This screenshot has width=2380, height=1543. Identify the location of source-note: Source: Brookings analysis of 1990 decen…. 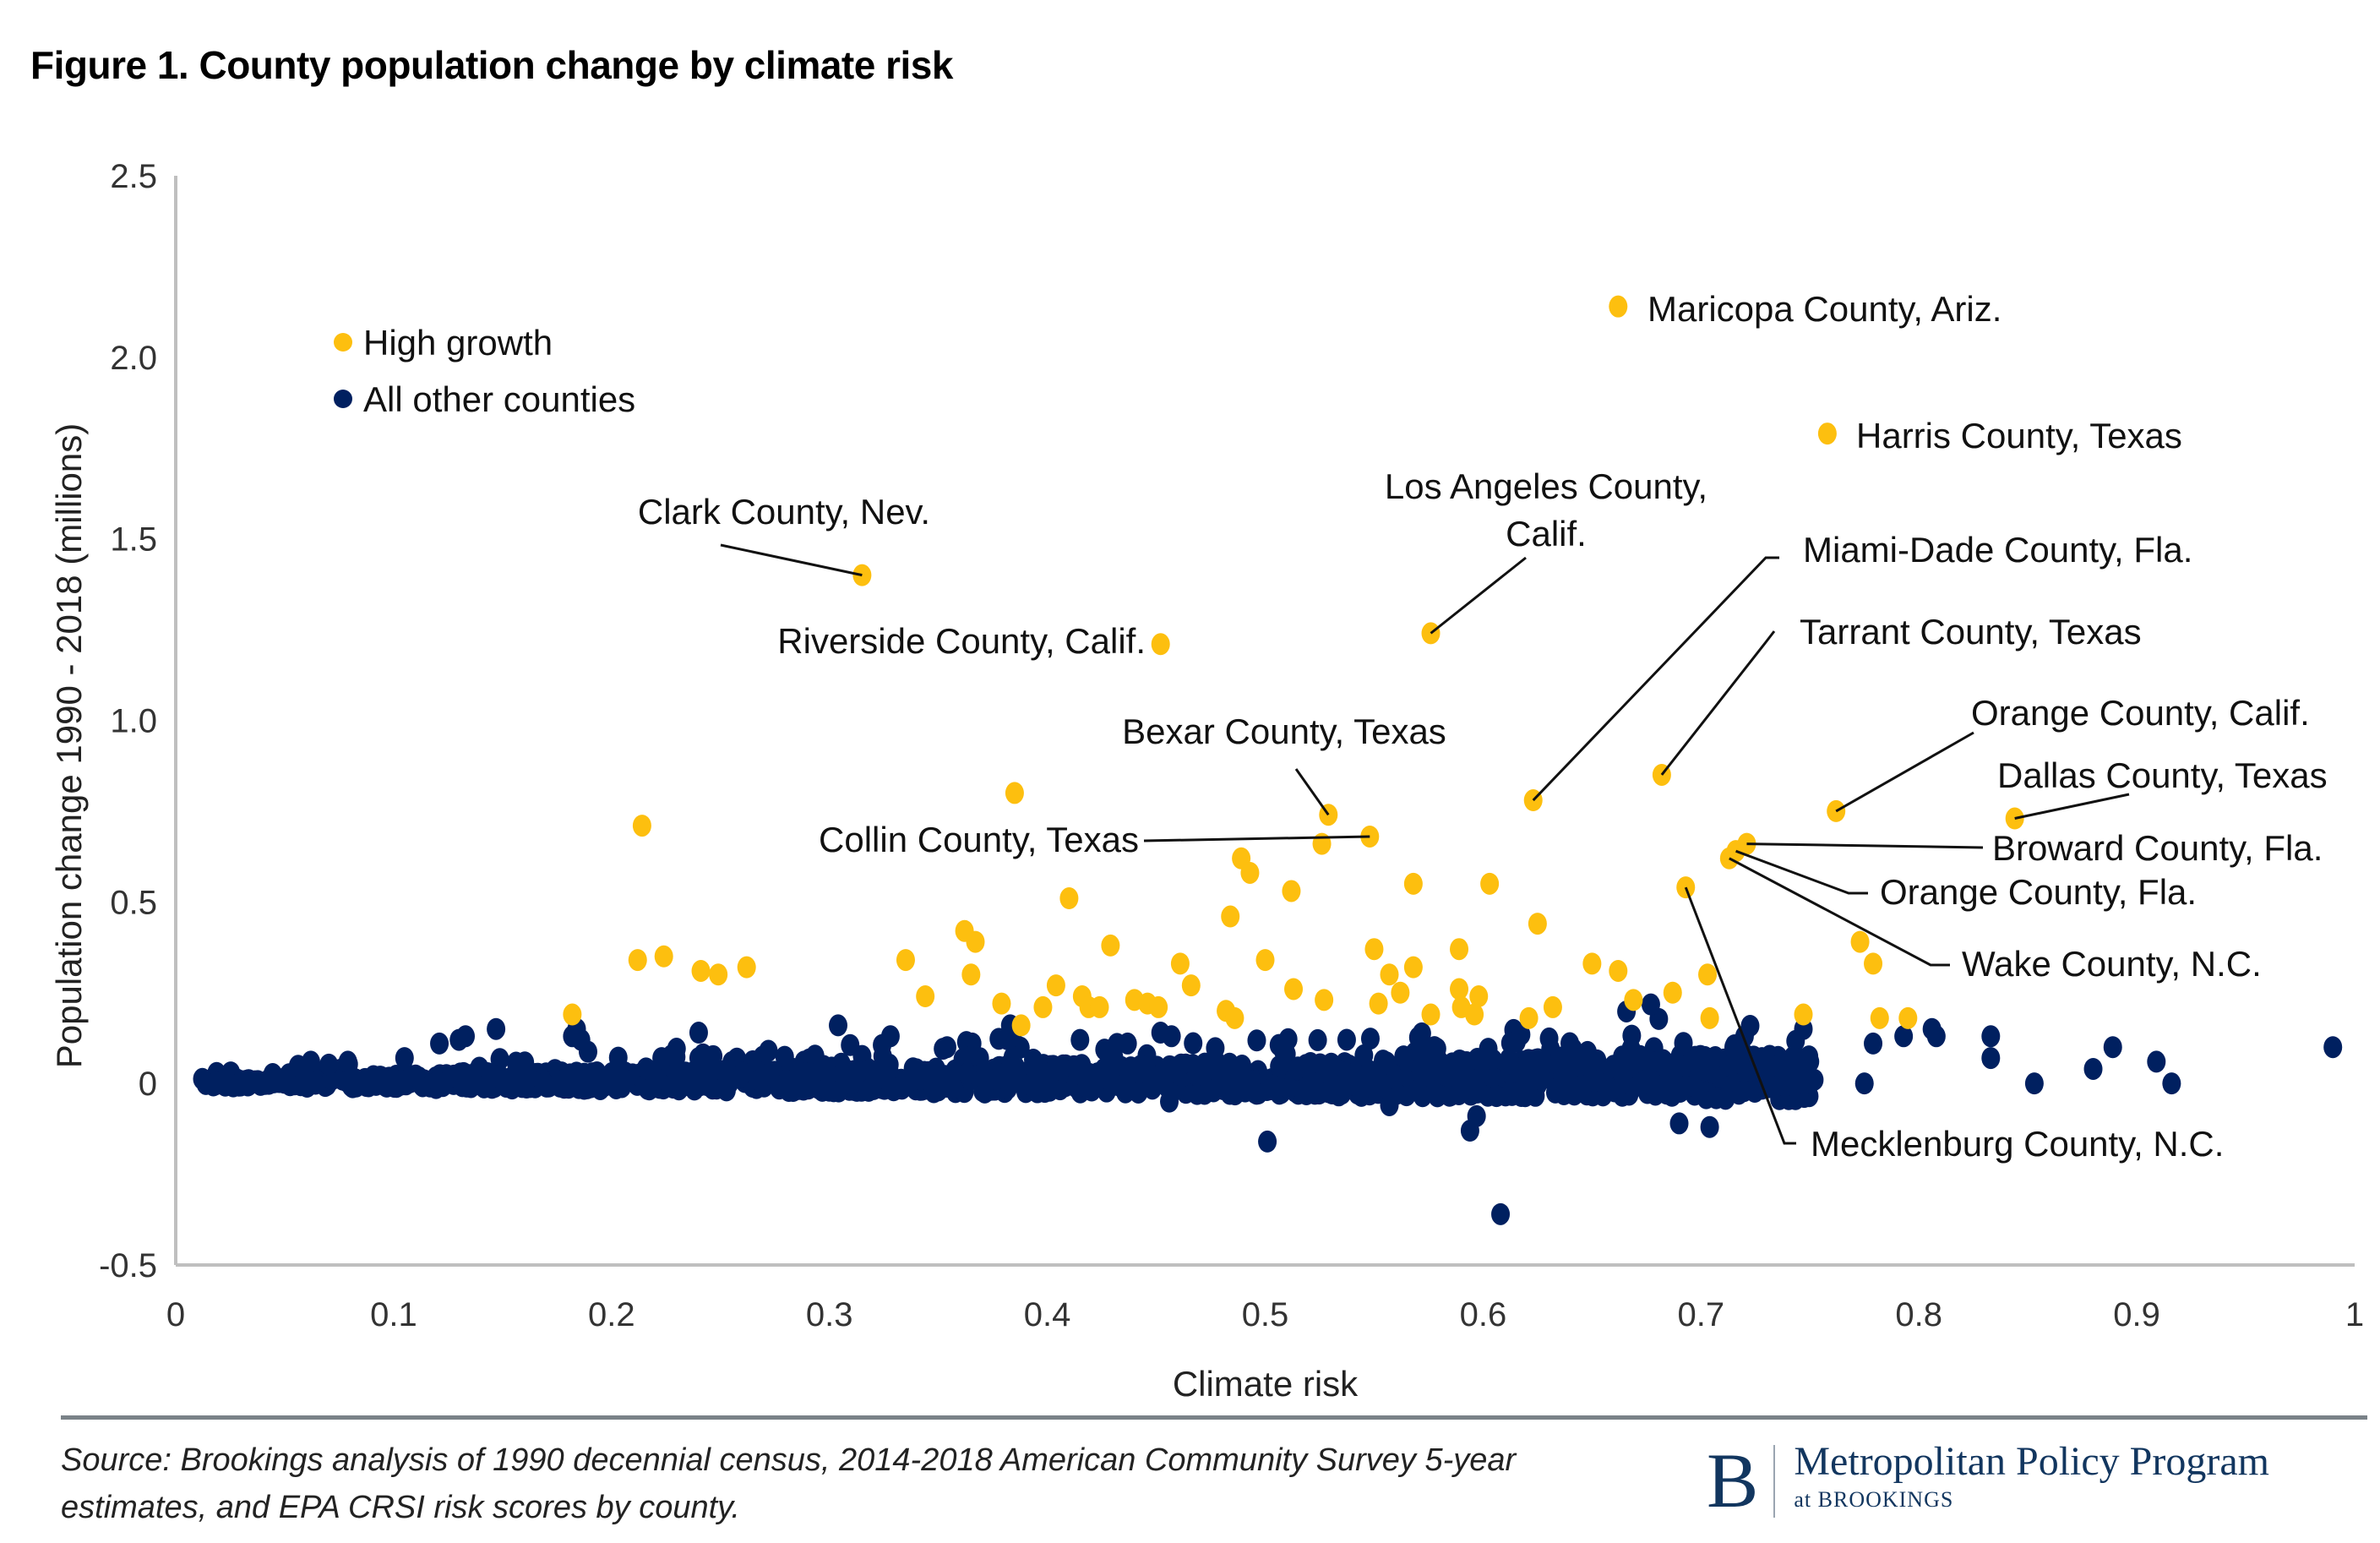
(789, 1483).